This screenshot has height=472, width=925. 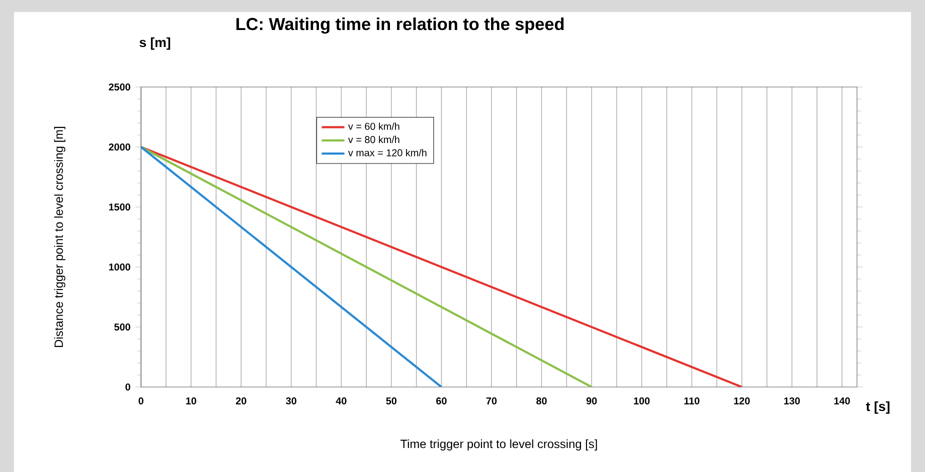 What do you see at coordinates (742, 400) in the screenshot?
I see `x-tick-label: 120` at bounding box center [742, 400].